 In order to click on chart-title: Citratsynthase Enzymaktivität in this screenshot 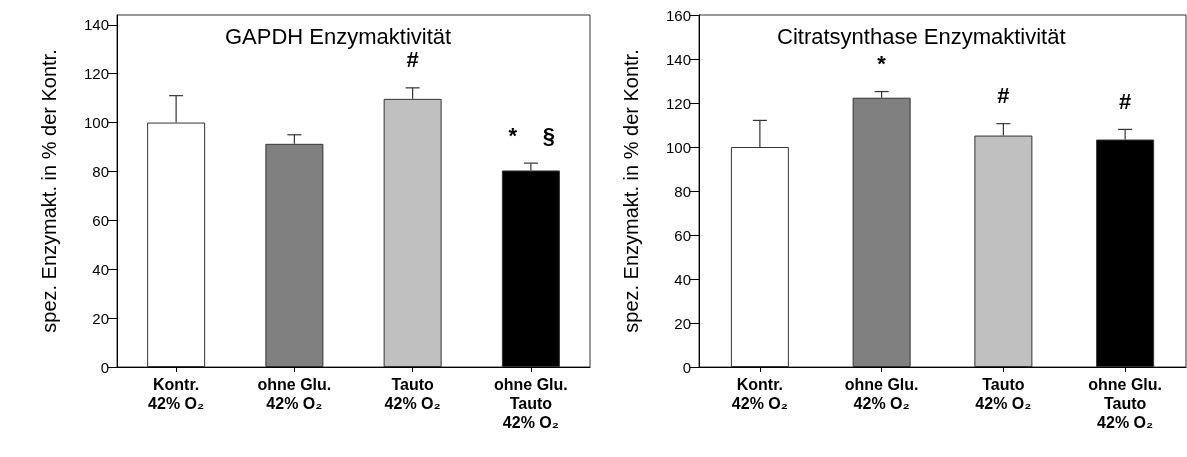, I will do `click(921, 36)`.